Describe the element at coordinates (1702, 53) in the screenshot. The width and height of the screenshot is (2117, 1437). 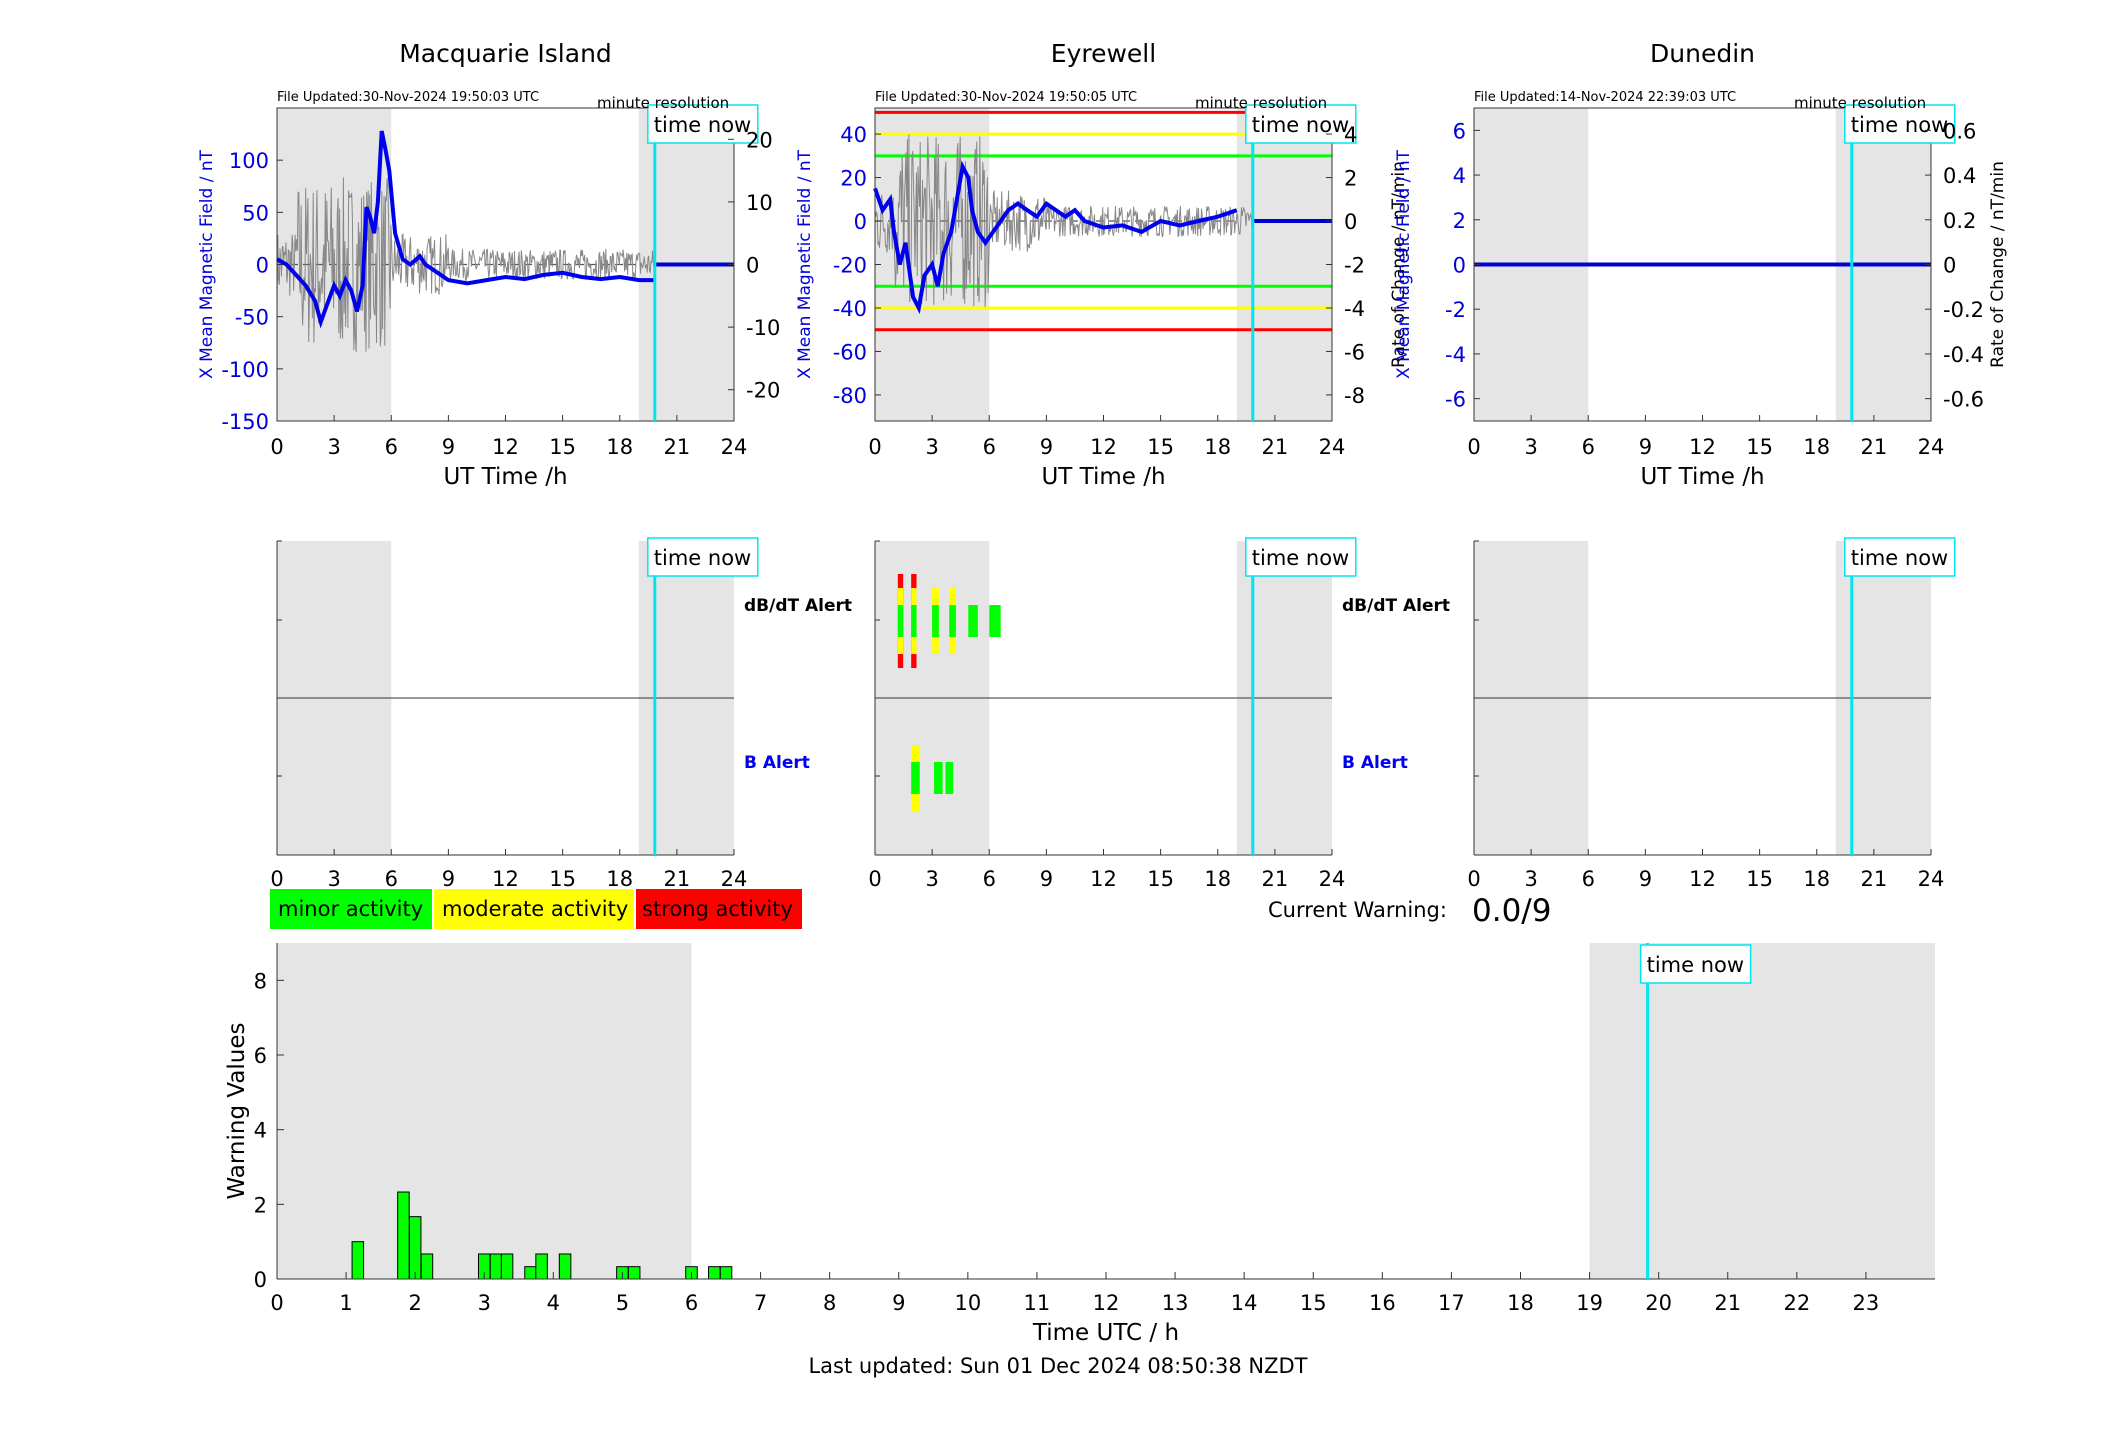
I see `panel-title: Dunedin` at that location.